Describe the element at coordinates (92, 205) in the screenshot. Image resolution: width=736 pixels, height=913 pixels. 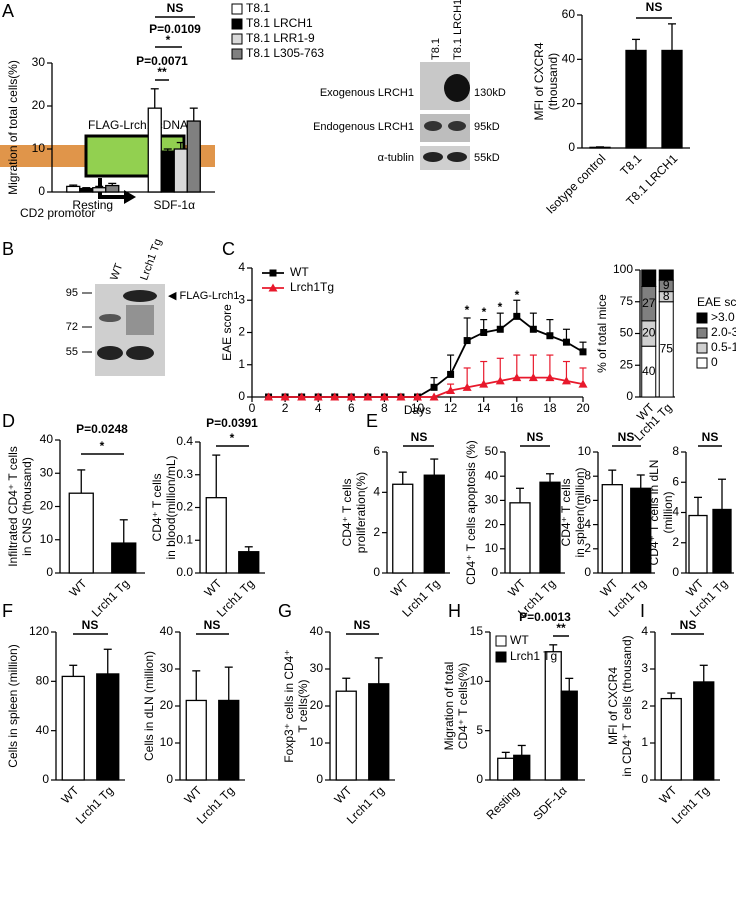
I see `x-tick-label: Resting` at that location.